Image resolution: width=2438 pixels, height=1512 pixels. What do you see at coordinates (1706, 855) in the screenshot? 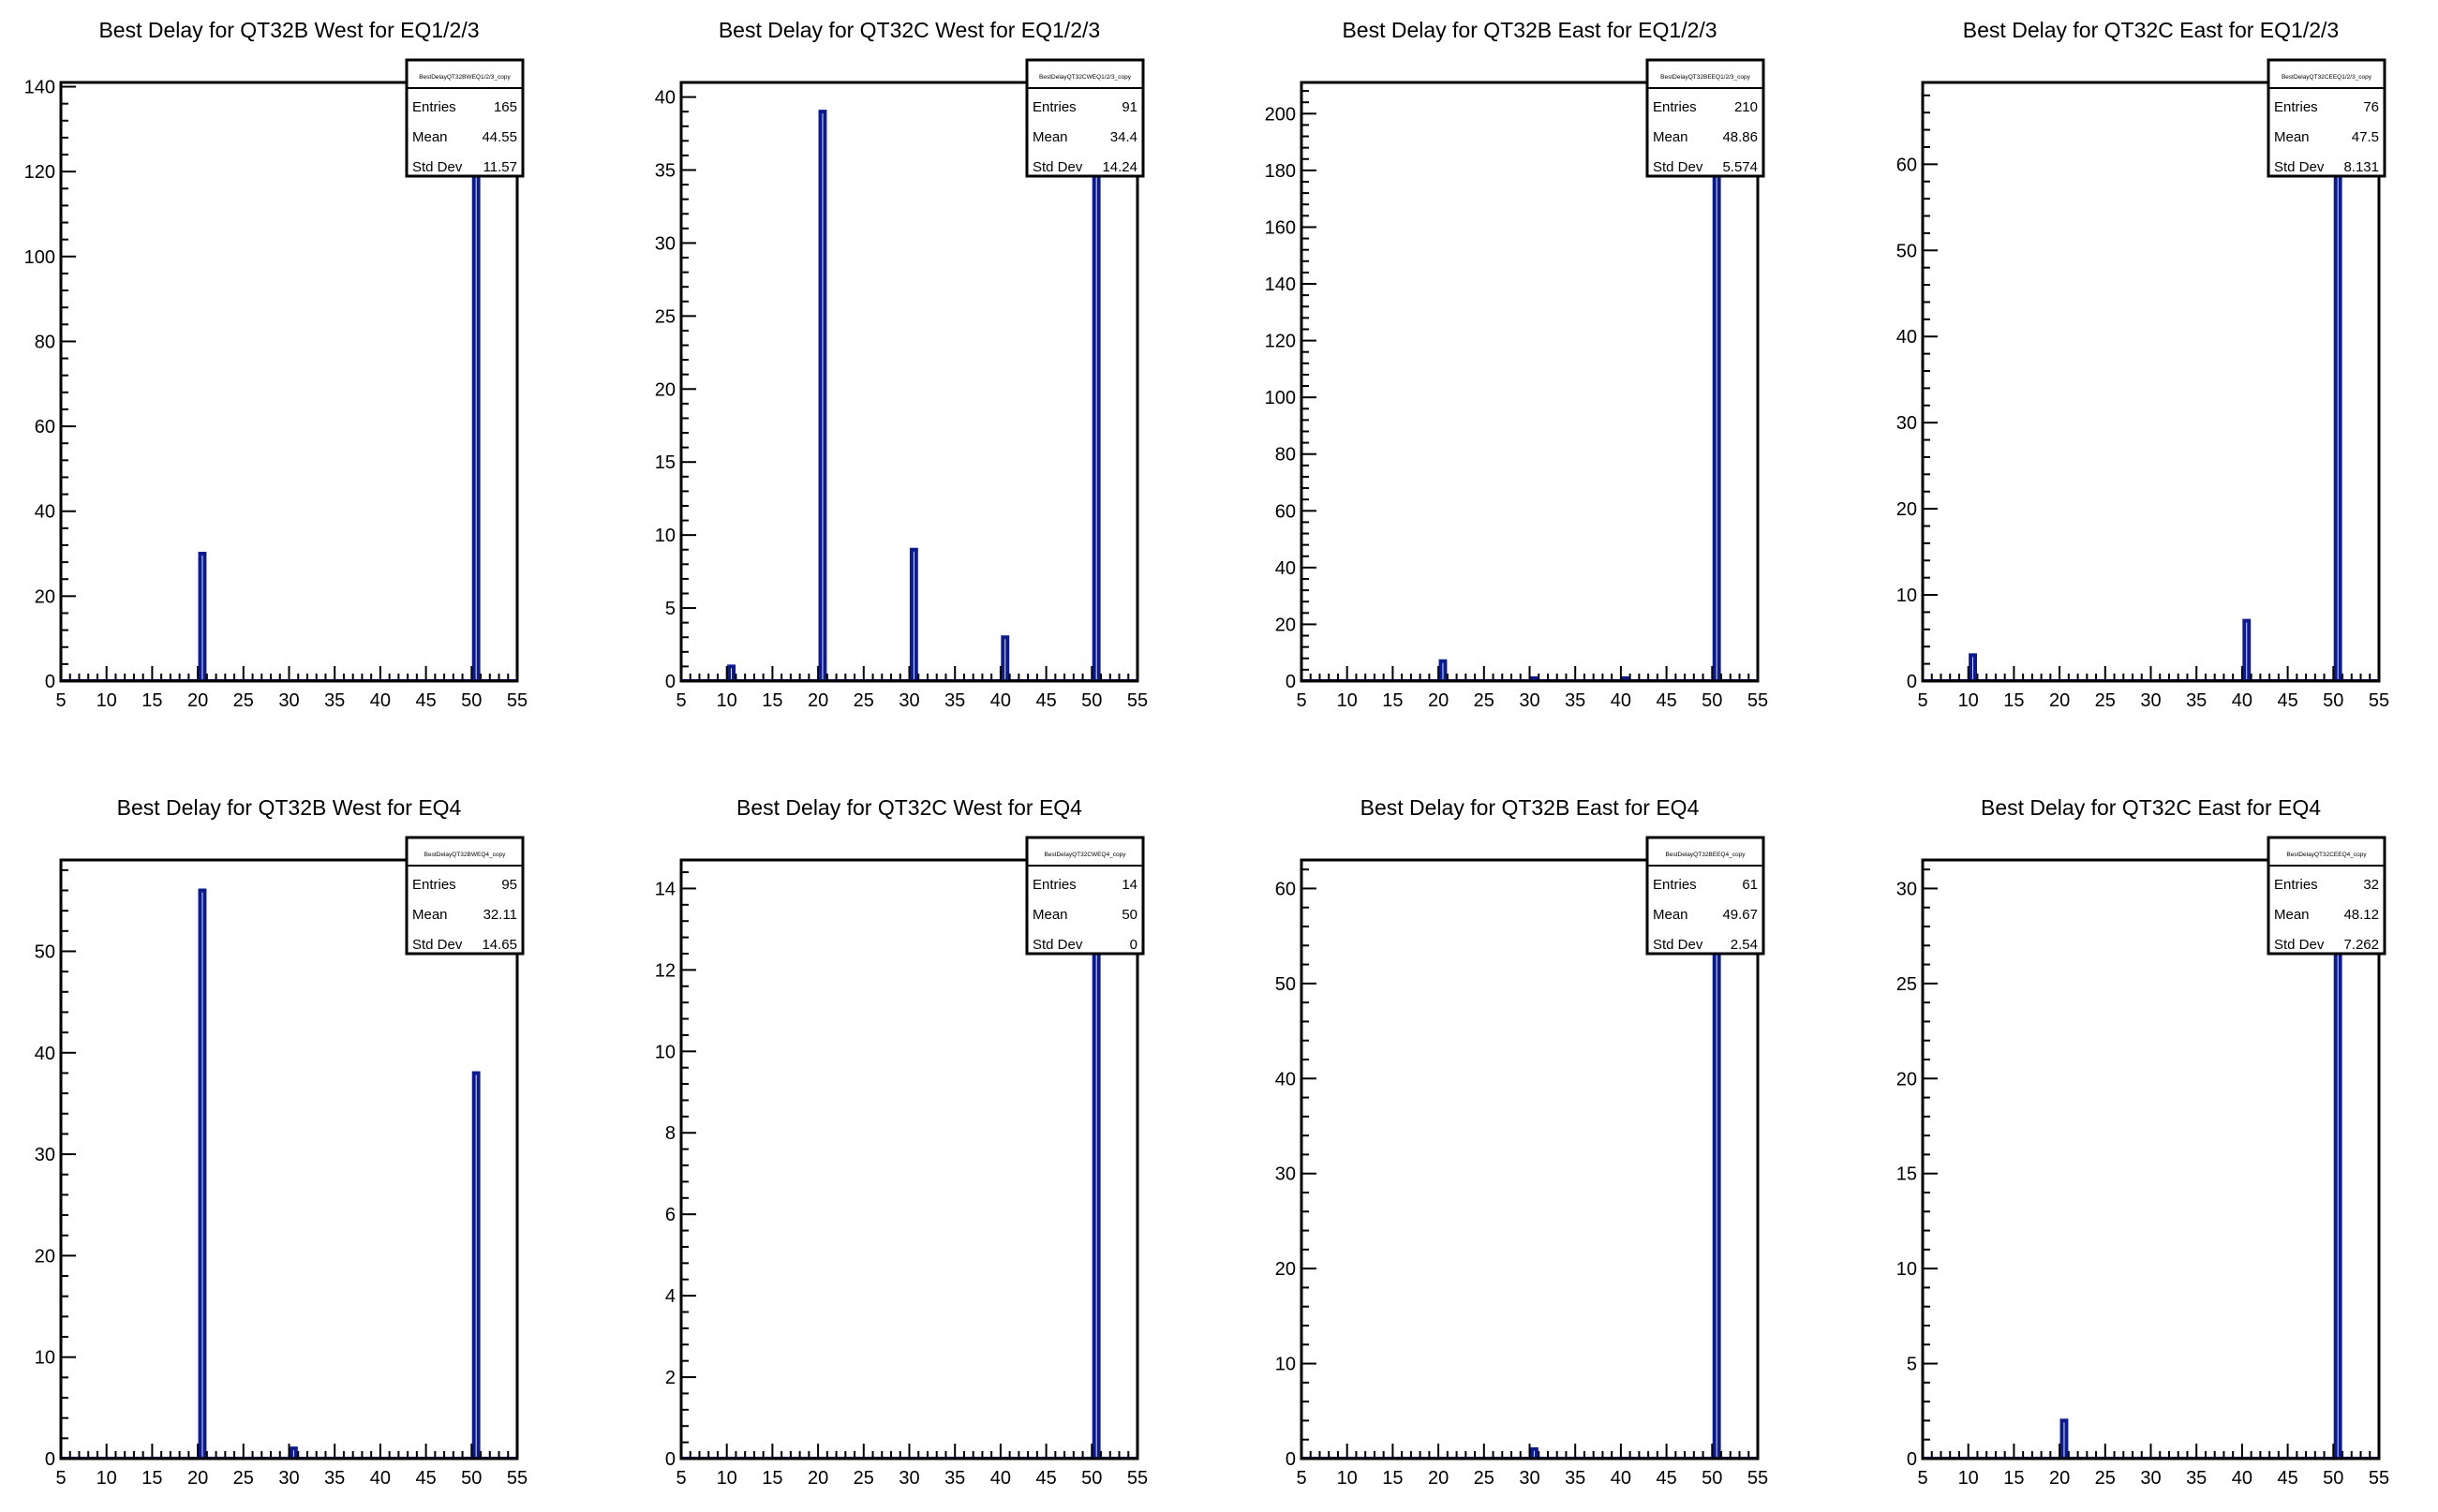
I see `stats-histogram-name: BestDelayQT32BEEQ4_copy` at bounding box center [1706, 855].